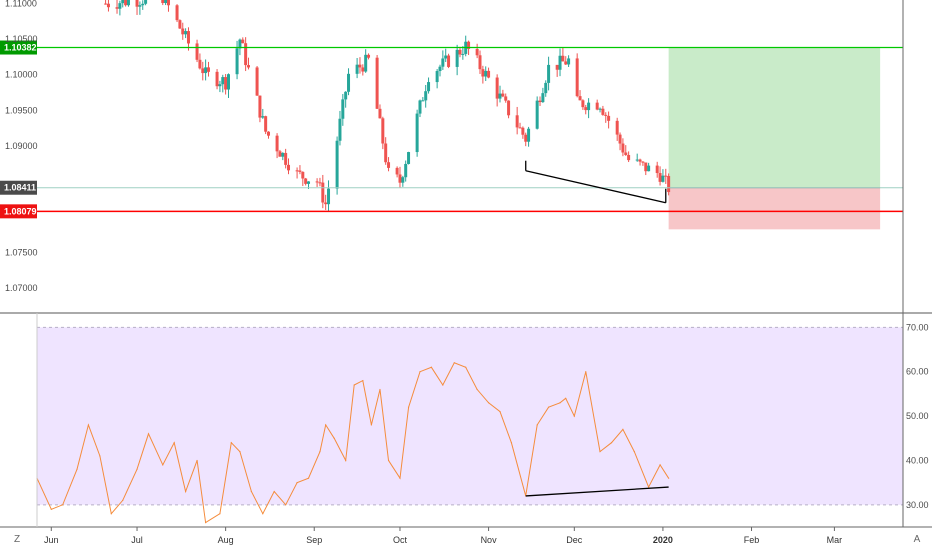 Image resolution: width=932 pixels, height=555 pixels. What do you see at coordinates (314, 540) in the screenshot?
I see `time-label: Sep` at bounding box center [314, 540].